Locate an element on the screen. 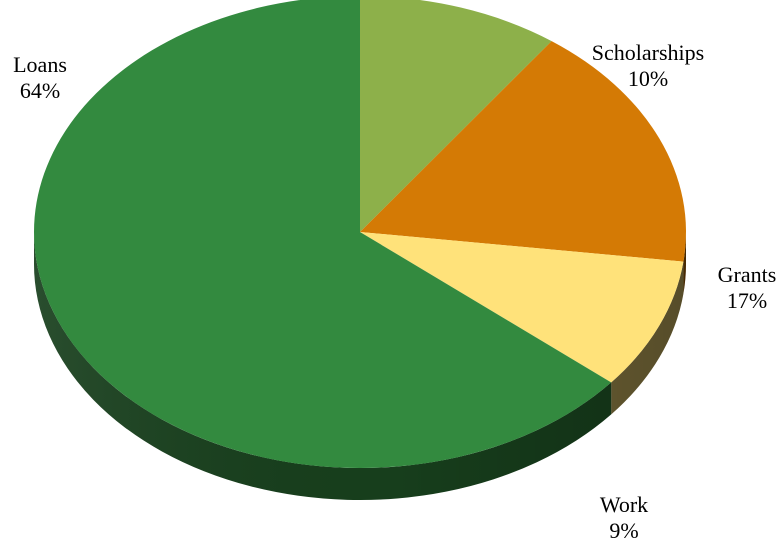  pie-label-scholarships-name: Scholarships is located at coordinates (648, 52).